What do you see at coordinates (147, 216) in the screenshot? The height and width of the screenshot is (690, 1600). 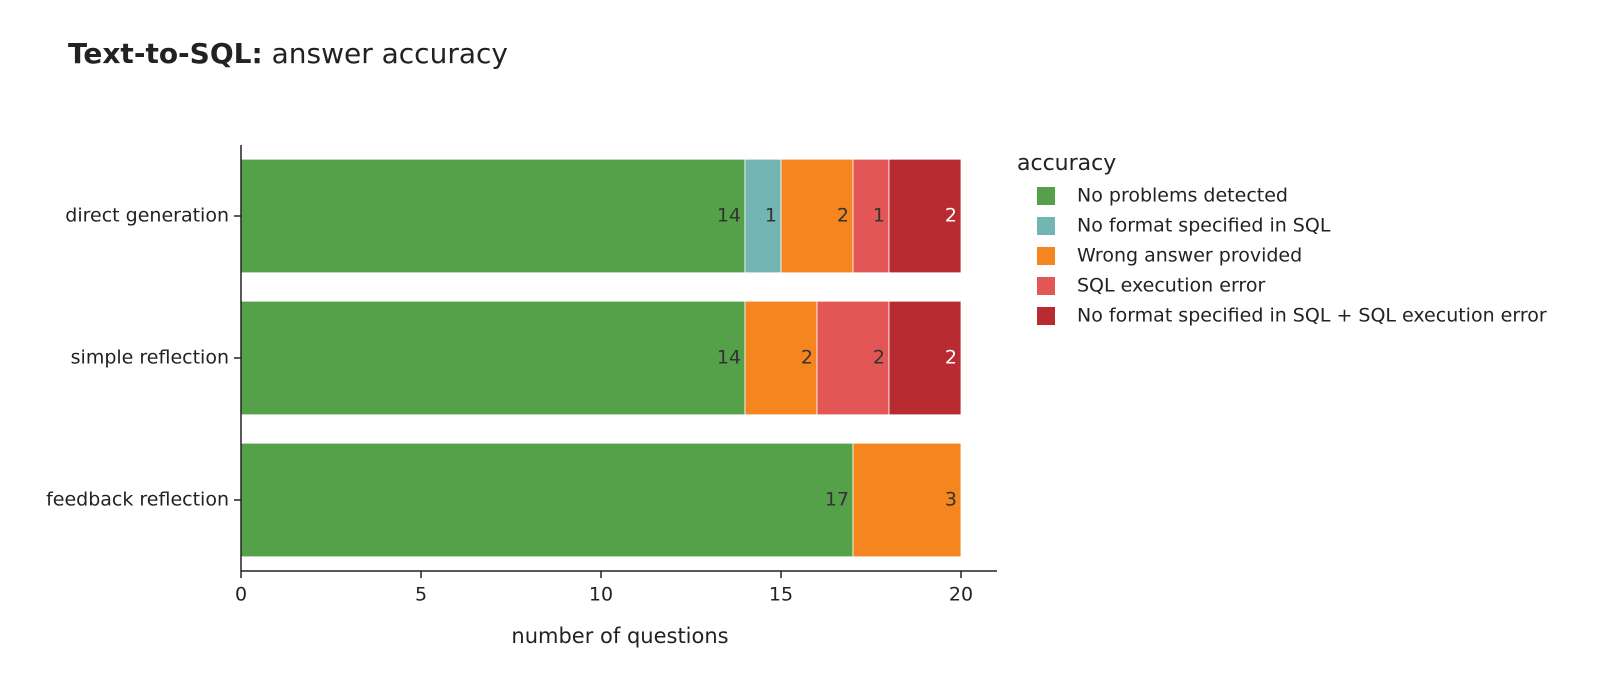 I see `y-tick-label: direct generation` at bounding box center [147, 216].